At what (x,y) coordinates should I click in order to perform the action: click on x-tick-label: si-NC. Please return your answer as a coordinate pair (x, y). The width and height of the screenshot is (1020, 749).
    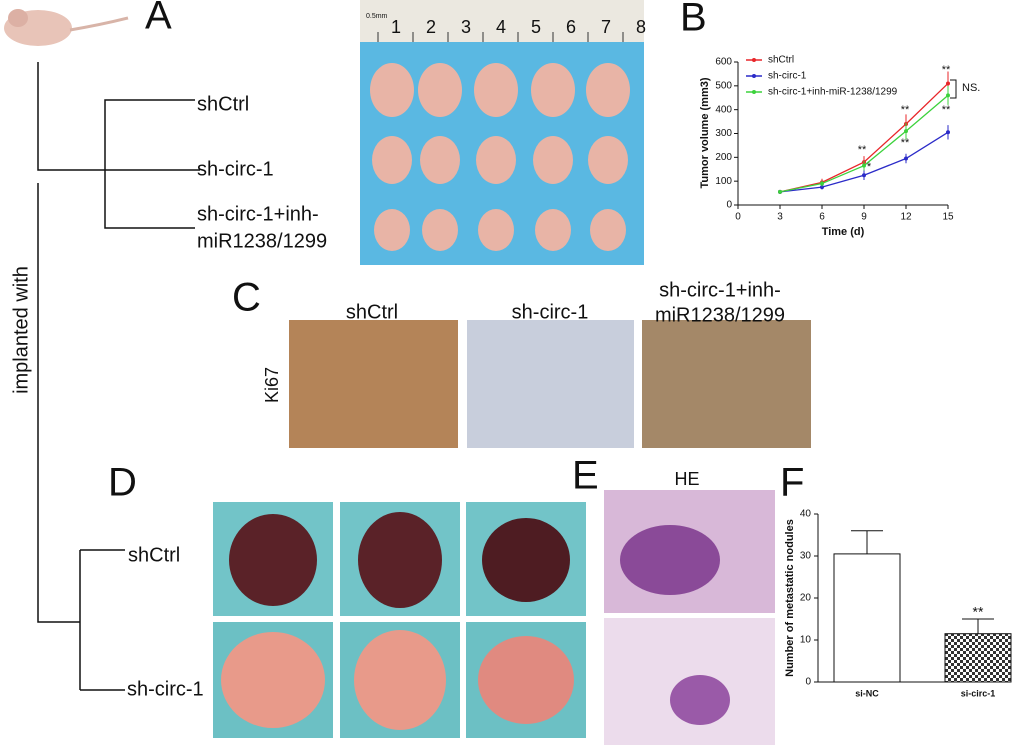
    Looking at the image, I should click on (867, 693).